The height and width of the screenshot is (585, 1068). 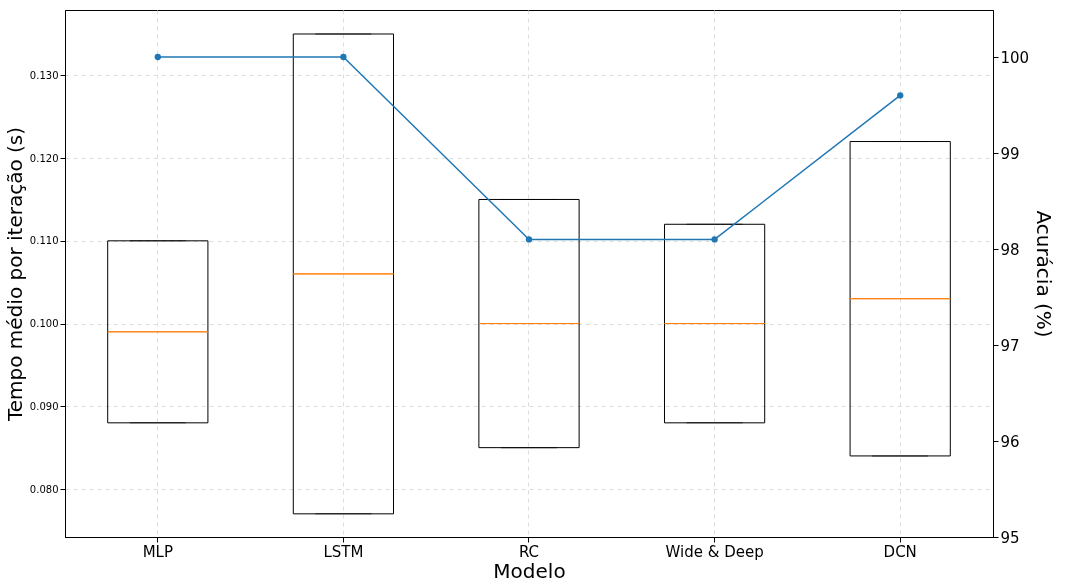 What do you see at coordinates (44, 489) in the screenshot?
I see `y-tick-label: 0.080` at bounding box center [44, 489].